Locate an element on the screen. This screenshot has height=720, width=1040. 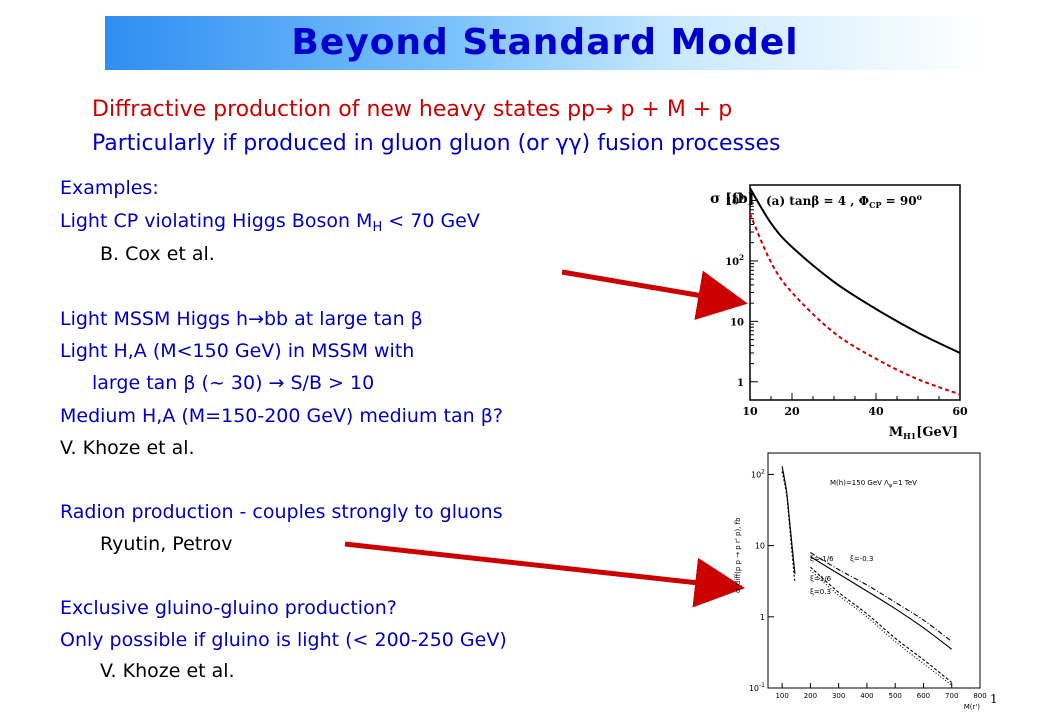
x-tick-label: 40 is located at coordinates (876, 411).